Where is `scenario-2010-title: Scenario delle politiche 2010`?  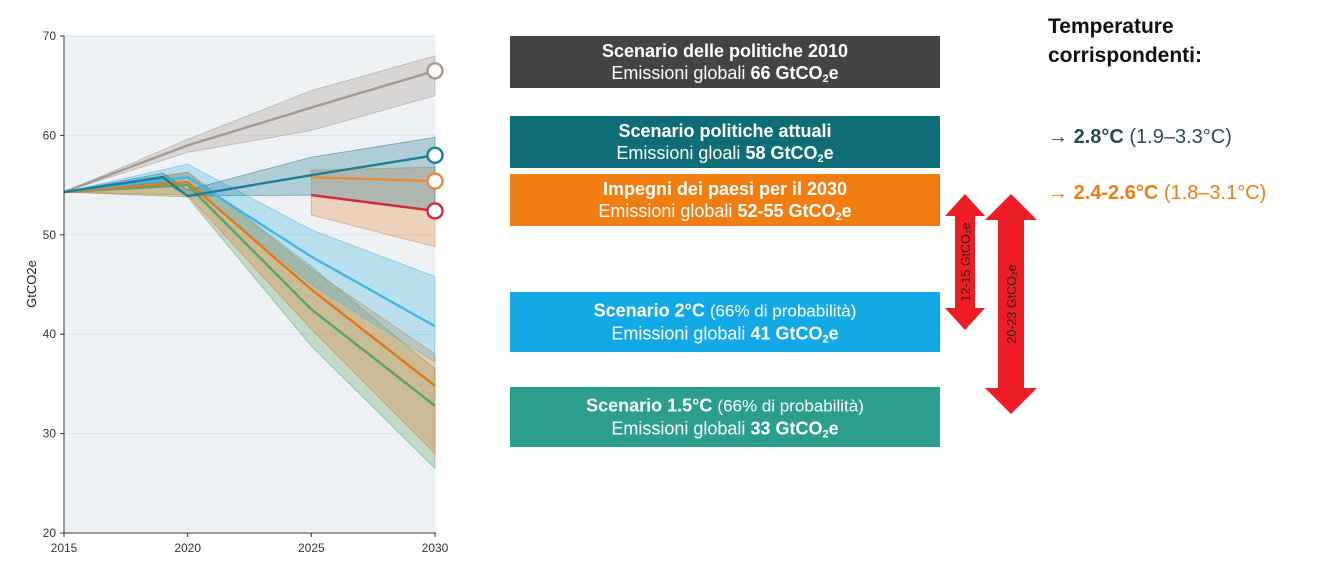
scenario-2010-title: Scenario delle politiche 2010 is located at coordinates (725, 51).